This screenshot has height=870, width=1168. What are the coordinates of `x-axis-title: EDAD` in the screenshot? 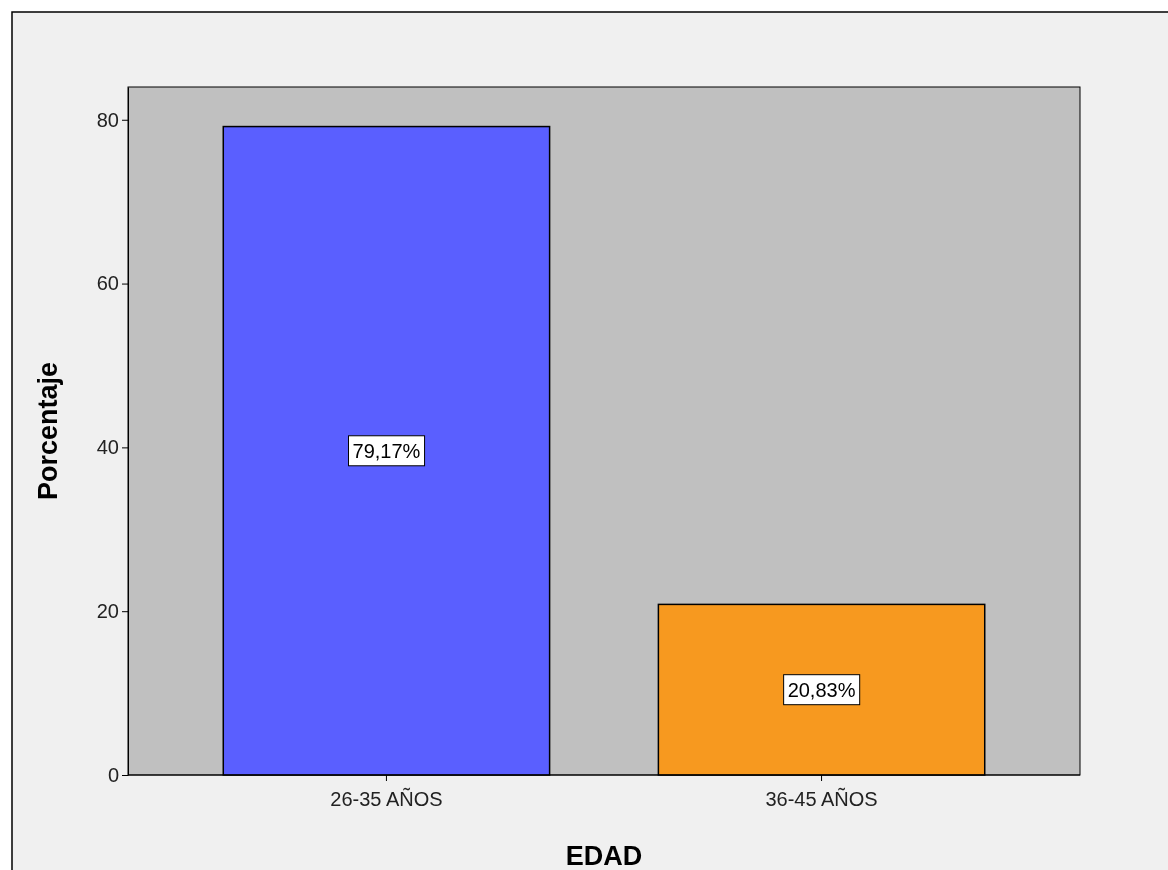 It's located at (604, 855).